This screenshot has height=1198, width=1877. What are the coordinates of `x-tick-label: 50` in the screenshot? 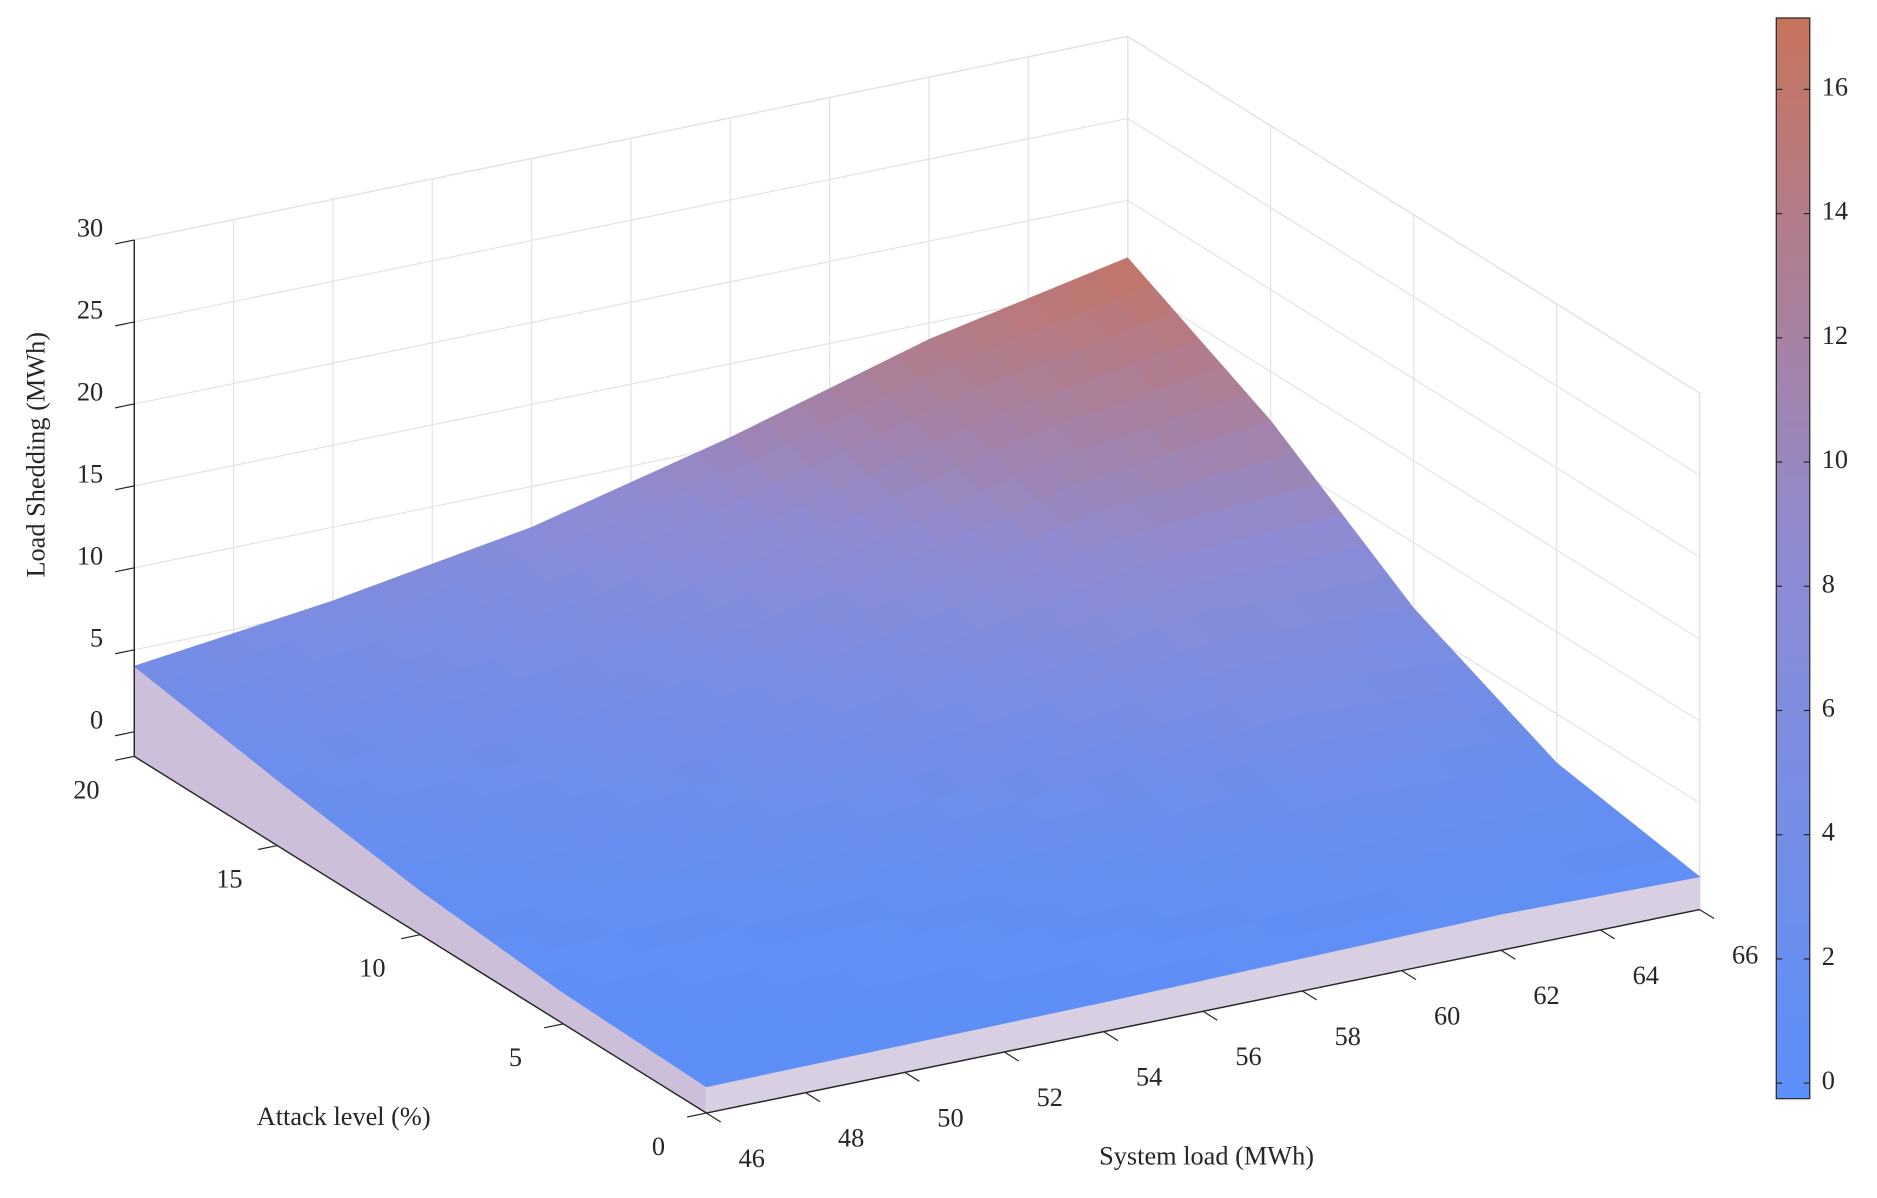 It's located at (950, 1117).